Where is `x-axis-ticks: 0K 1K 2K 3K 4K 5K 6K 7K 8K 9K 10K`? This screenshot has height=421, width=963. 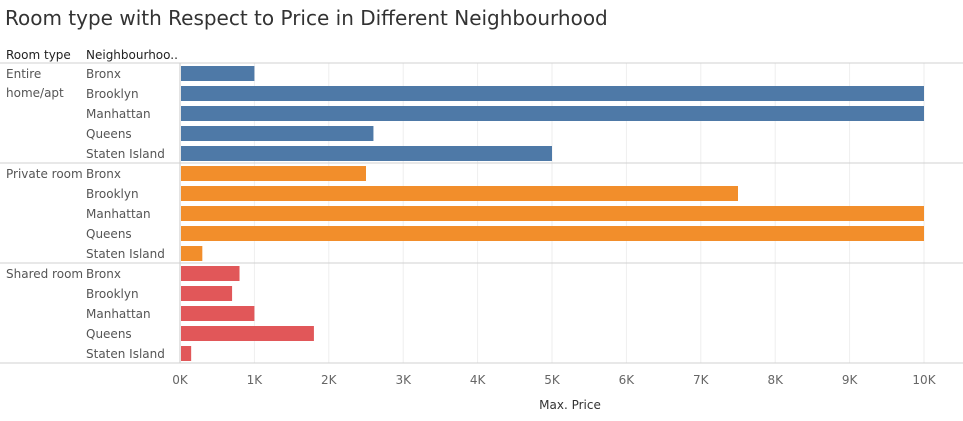 x-axis-ticks: 0K 1K 2K 3K 4K 5K 6K 7K 8K 9K 10K is located at coordinates (554, 380).